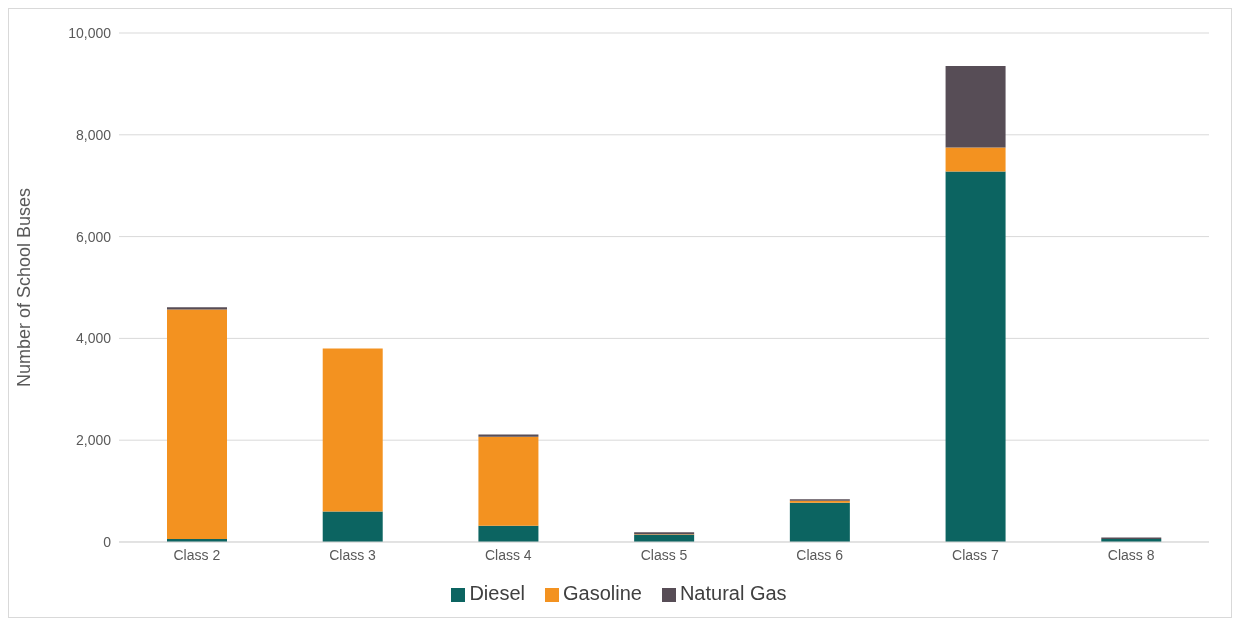  Describe the element at coordinates (93, 338) in the screenshot. I see `y-tick-label: 4,000` at that location.